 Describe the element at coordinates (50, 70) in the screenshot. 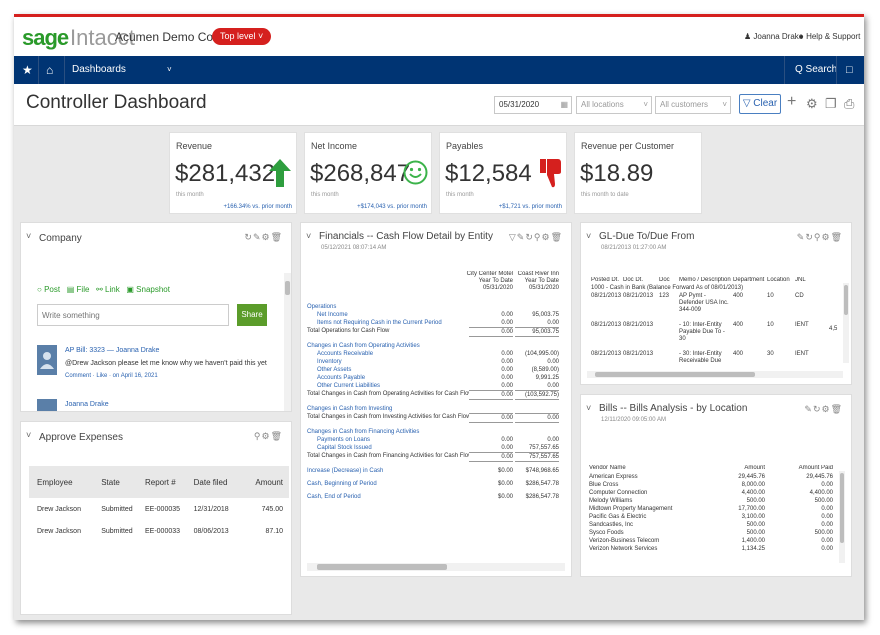

I see `home-icon: ⌂` at that location.